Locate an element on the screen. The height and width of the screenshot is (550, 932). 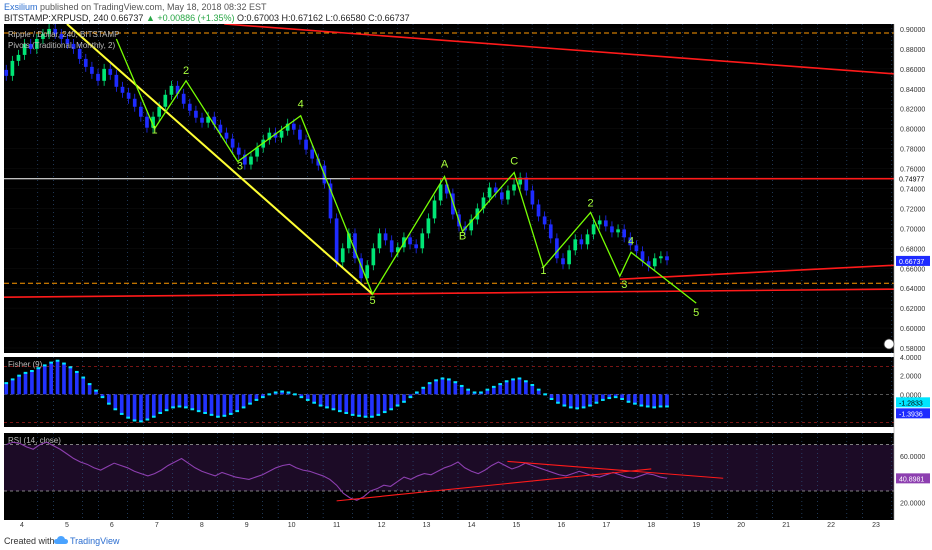
price-tick-label: 0.78000 is located at coordinates (912, 150).